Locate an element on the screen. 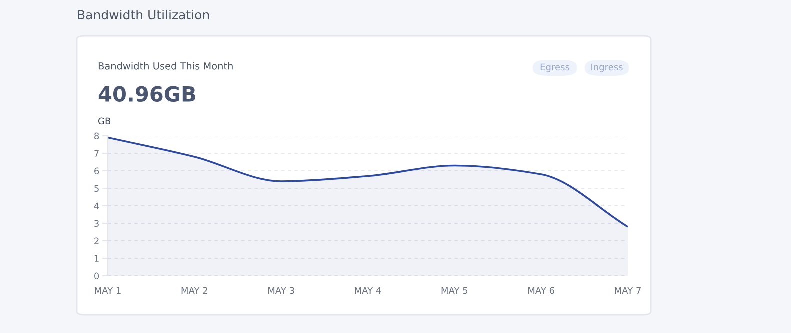  y-tick-label: 1 is located at coordinates (96, 258).